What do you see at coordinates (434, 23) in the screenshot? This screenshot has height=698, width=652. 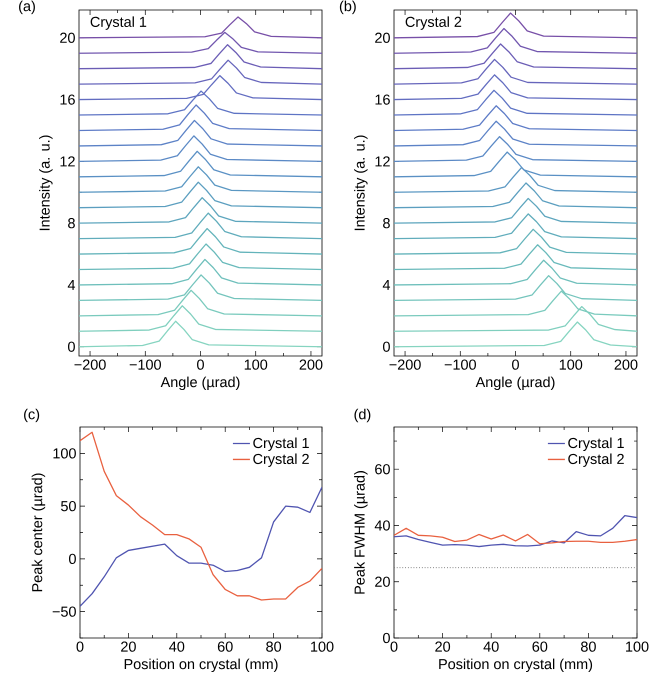 I see `annotation: Crystal 2` at bounding box center [434, 23].